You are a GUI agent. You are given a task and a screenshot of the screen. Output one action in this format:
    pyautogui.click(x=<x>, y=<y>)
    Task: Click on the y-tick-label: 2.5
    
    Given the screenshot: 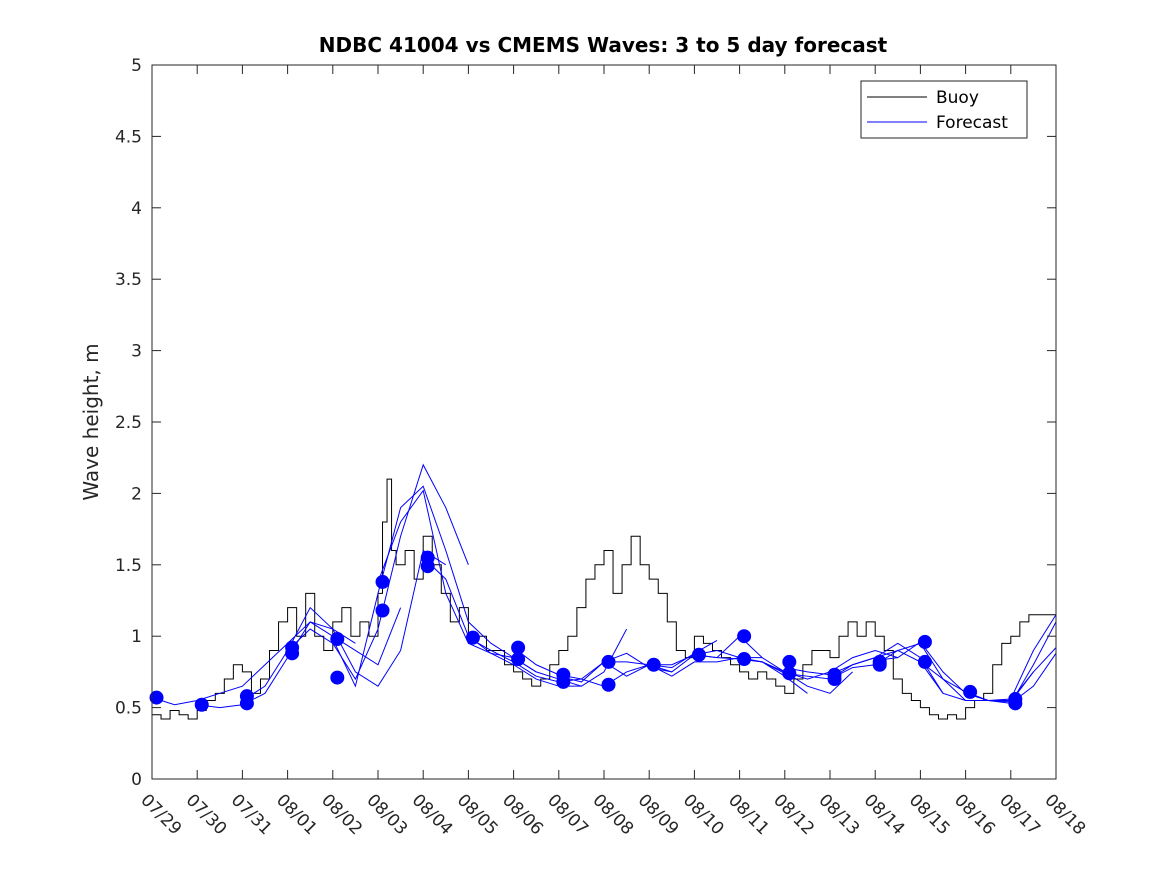 What is the action you would take?
    pyautogui.click(x=128, y=423)
    